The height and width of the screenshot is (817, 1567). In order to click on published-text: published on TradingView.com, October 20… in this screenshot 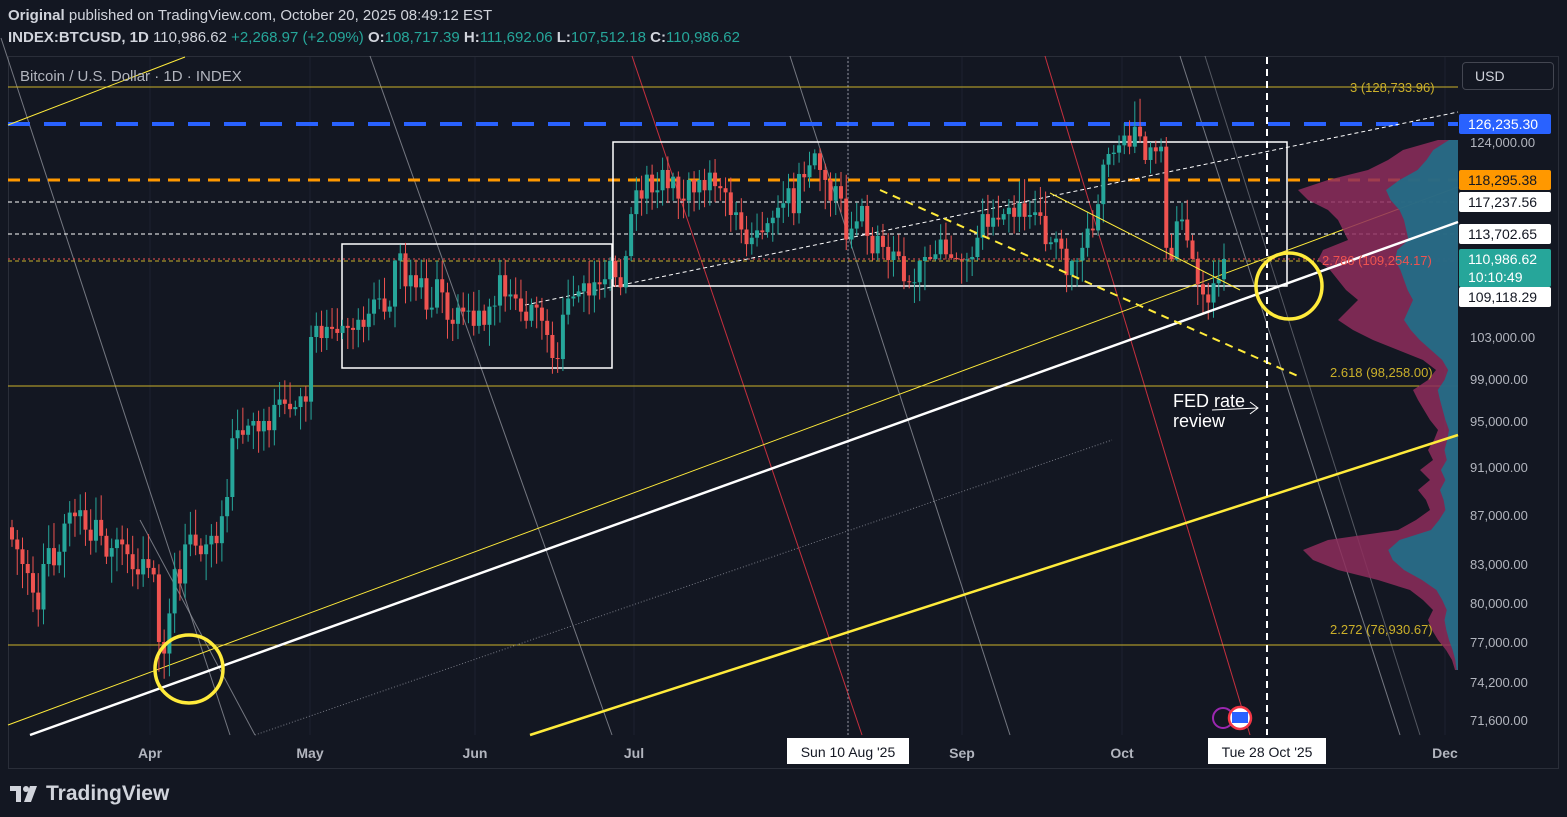, I will do `click(280, 15)`.